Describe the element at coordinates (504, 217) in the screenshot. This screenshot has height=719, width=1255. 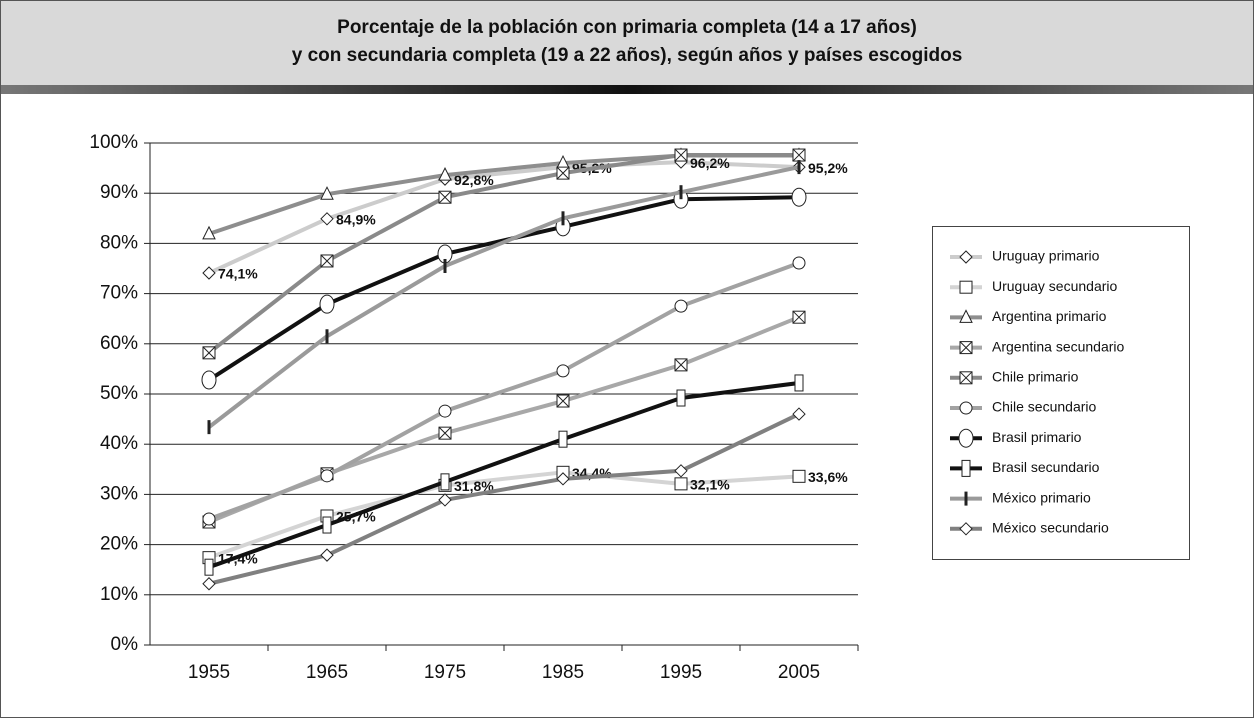
I see `series-line` at that location.